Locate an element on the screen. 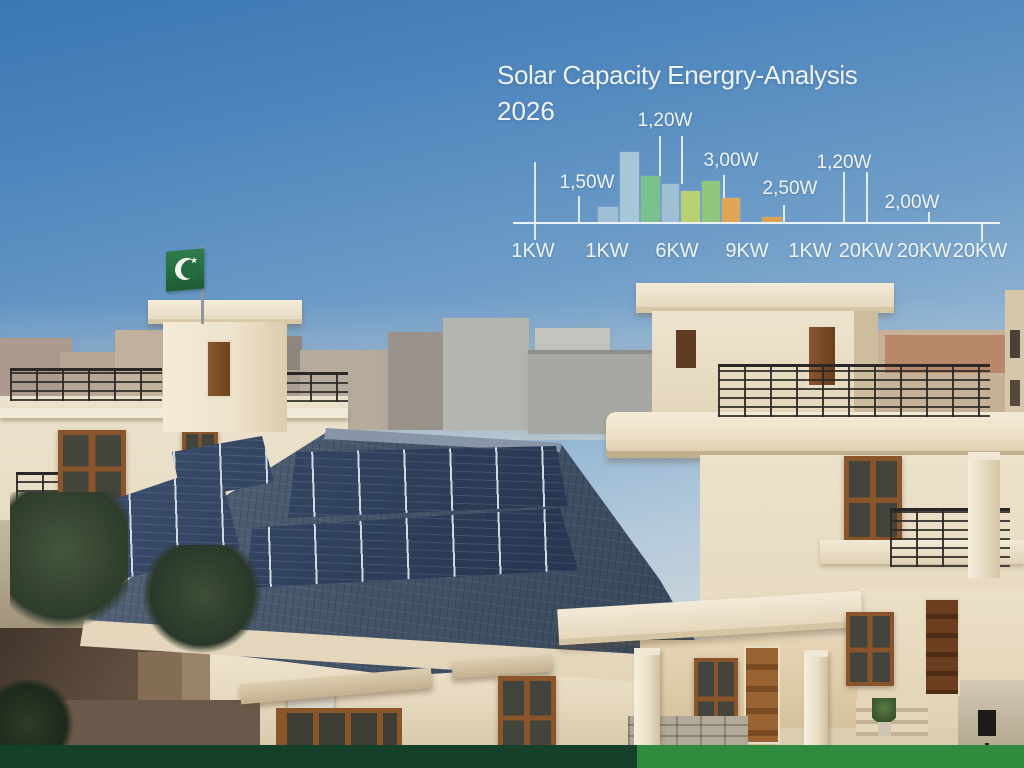 The height and width of the screenshot is (768, 1024). plant-pot is located at coordinates (884, 729).